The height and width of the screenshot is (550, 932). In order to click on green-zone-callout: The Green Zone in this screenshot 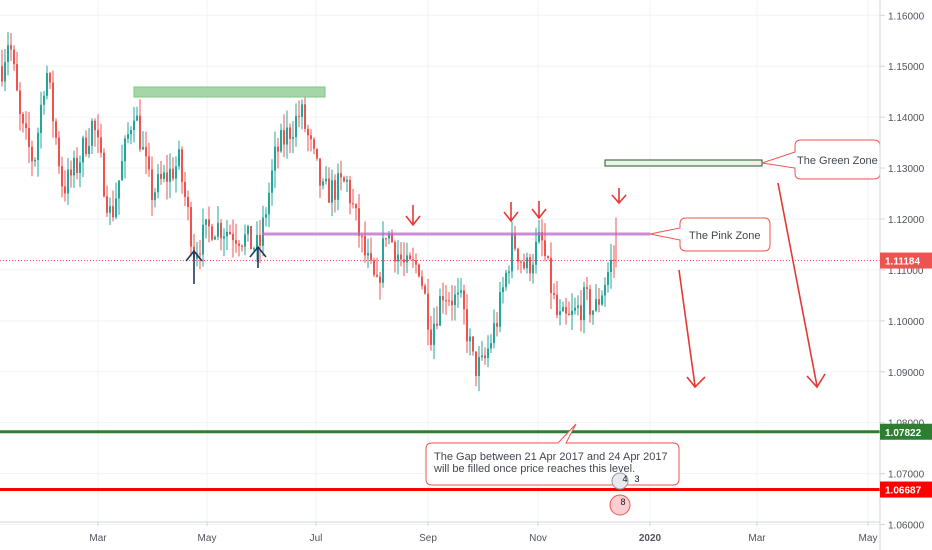, I will do `click(821, 159)`.